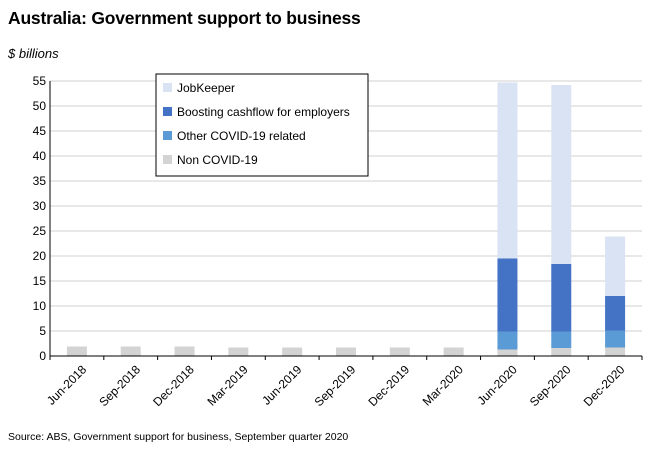 Image resolution: width=650 pixels, height=455 pixels. Describe the element at coordinates (40, 256) in the screenshot. I see `y-tick-label: 20` at that location.